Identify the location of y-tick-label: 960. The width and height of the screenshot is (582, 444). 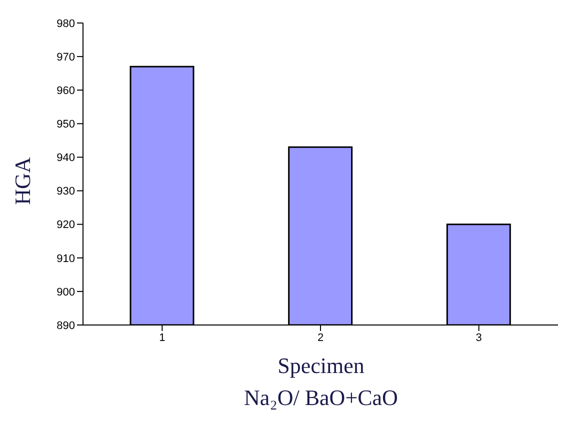
(65, 91).